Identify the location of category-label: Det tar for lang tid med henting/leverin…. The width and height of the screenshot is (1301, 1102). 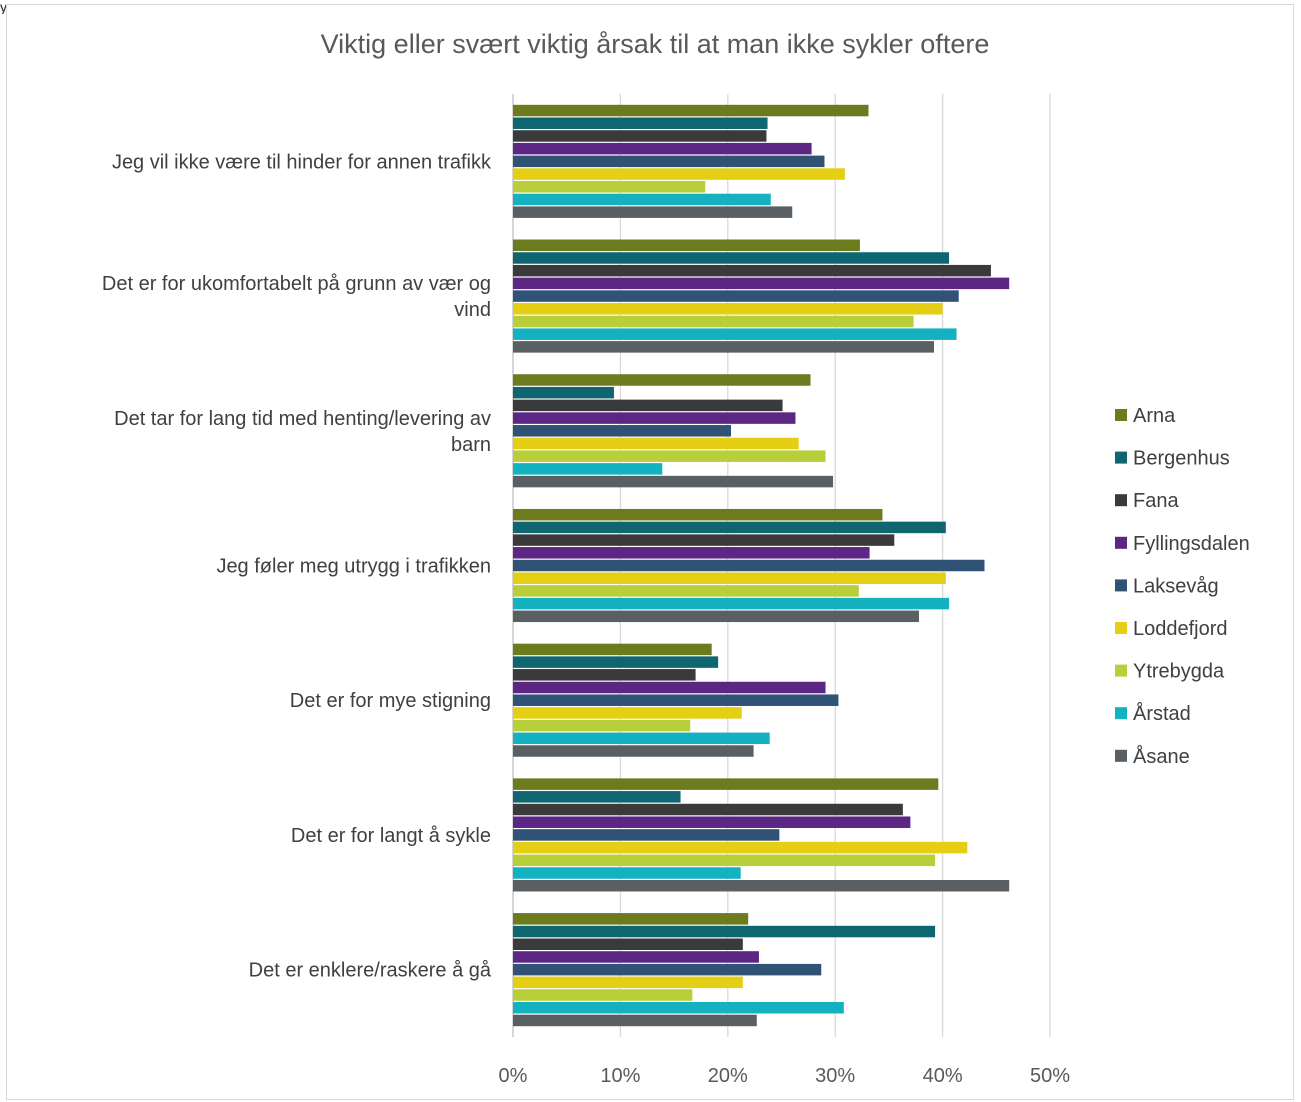
(302, 419).